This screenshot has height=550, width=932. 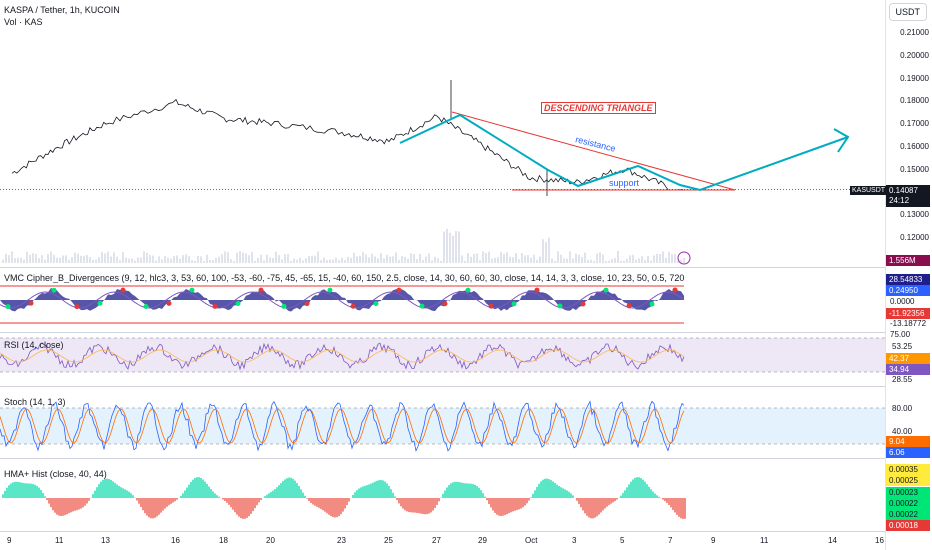 I want to click on stoch-label: Stoch (14, 1, 3), so click(x=35, y=402).